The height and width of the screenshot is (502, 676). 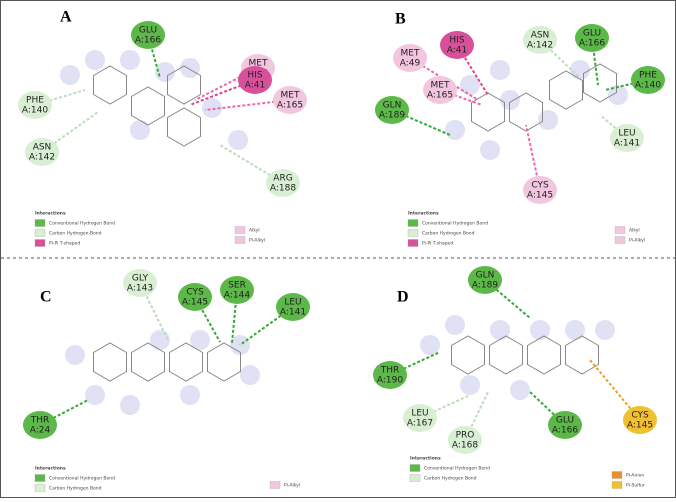 I want to click on residue-id: A:140, so click(x=648, y=86).